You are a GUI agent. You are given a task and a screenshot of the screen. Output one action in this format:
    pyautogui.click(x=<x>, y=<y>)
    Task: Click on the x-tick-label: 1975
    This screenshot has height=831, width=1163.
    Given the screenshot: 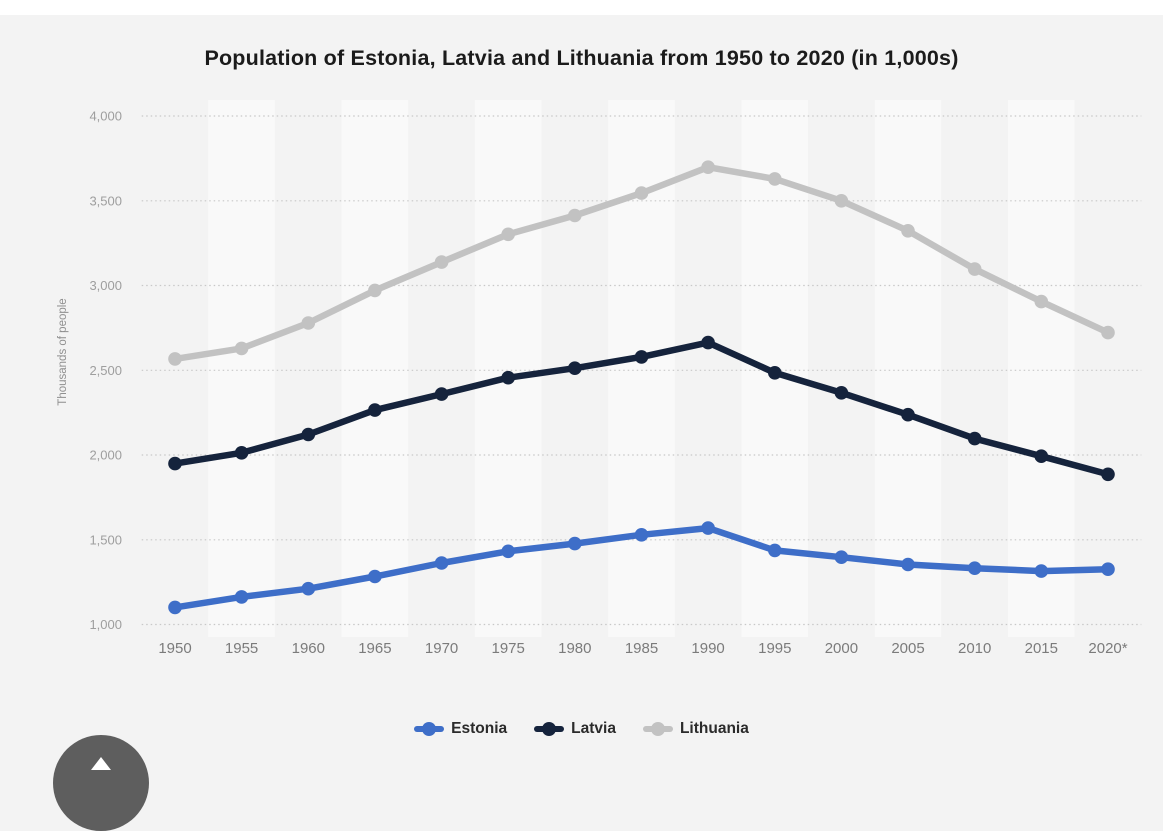 What is the action you would take?
    pyautogui.click(x=508, y=648)
    